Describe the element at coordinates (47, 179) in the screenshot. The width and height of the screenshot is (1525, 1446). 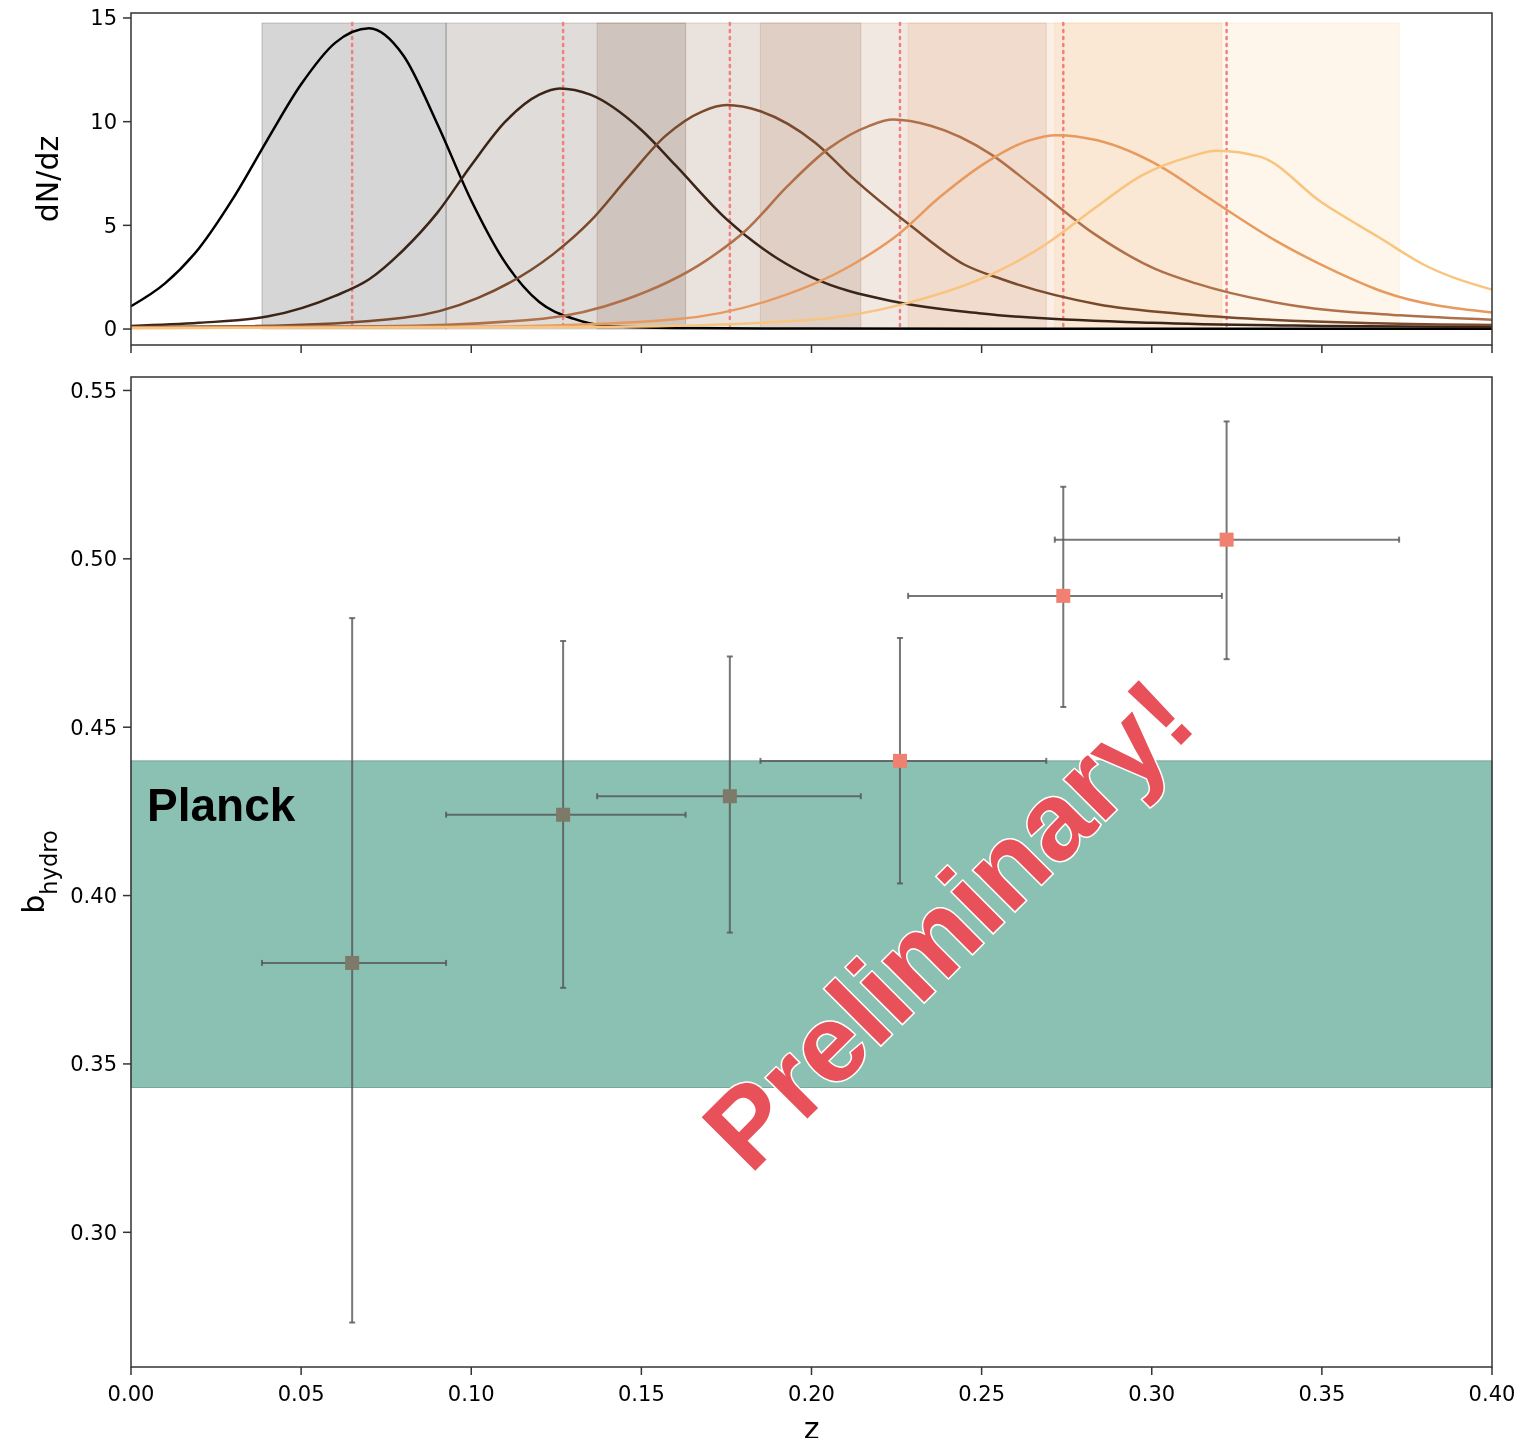
I see `y-axis-title: dN/dz` at that location.